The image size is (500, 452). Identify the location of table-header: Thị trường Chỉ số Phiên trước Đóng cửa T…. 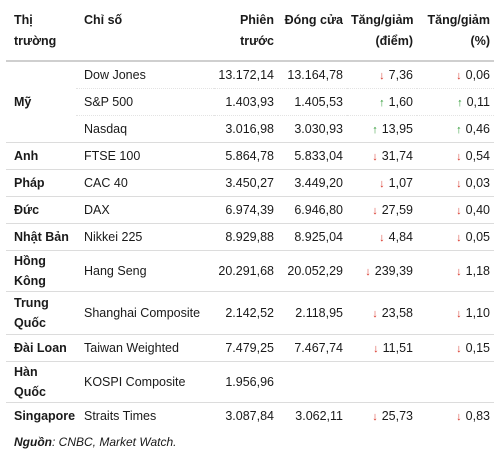
(250, 32).